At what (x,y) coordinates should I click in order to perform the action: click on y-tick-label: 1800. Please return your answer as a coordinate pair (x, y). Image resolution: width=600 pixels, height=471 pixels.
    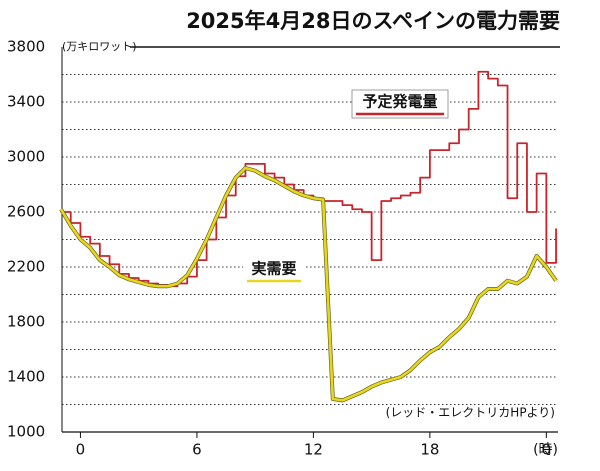
    Looking at the image, I should click on (26, 322).